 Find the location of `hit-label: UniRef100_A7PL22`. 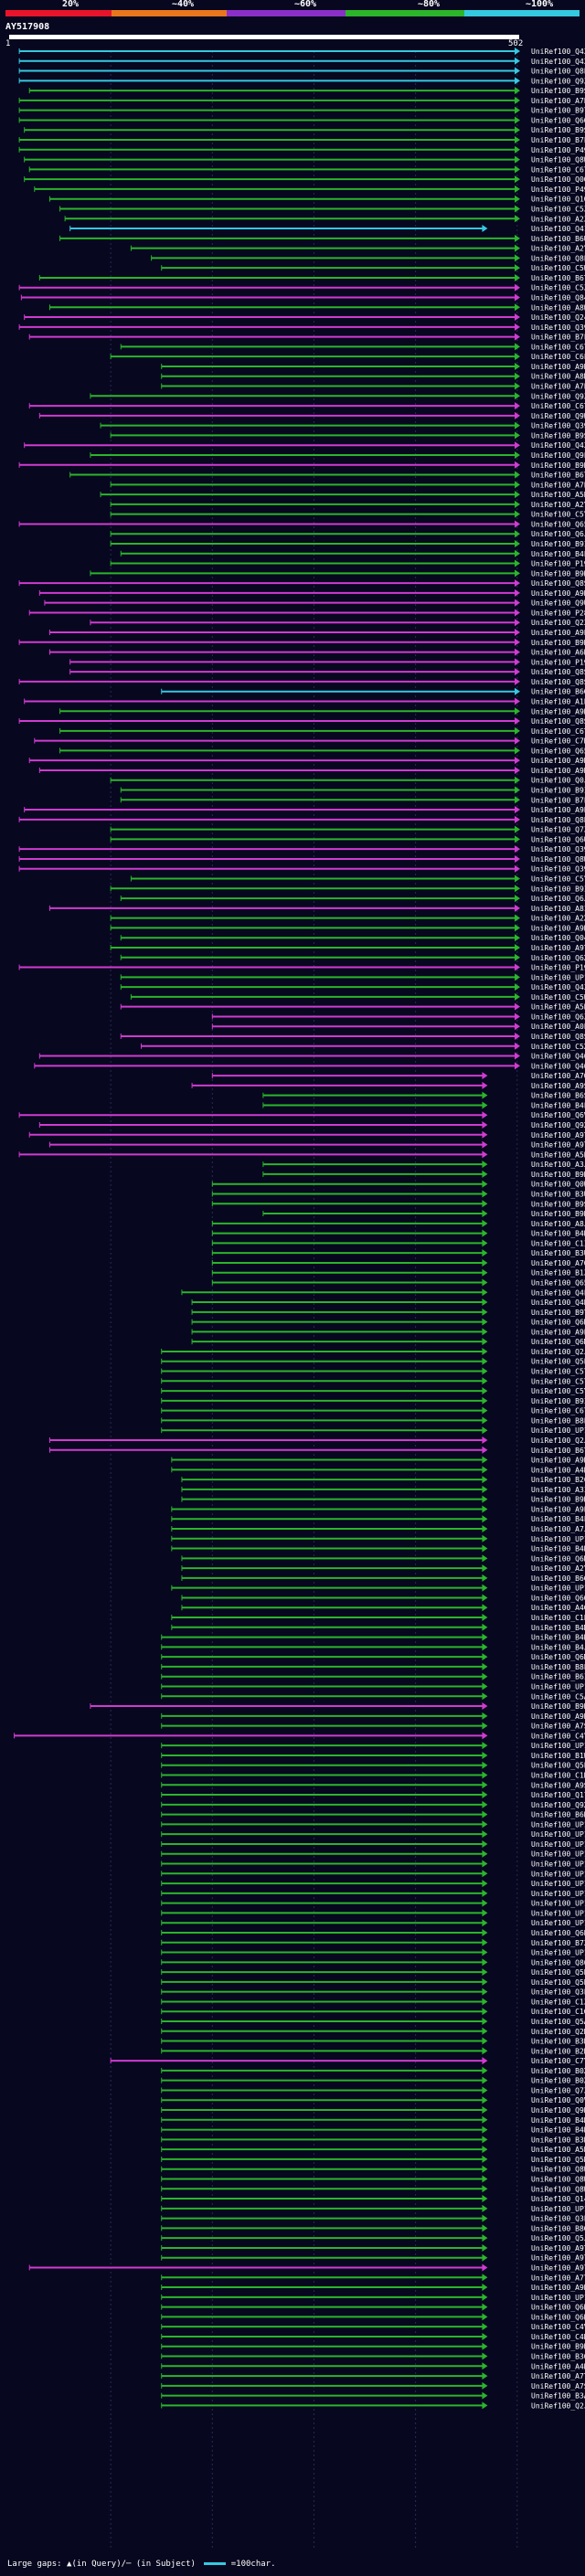

hit-label: UniRef100_A7PL22 is located at coordinates (558, 387).